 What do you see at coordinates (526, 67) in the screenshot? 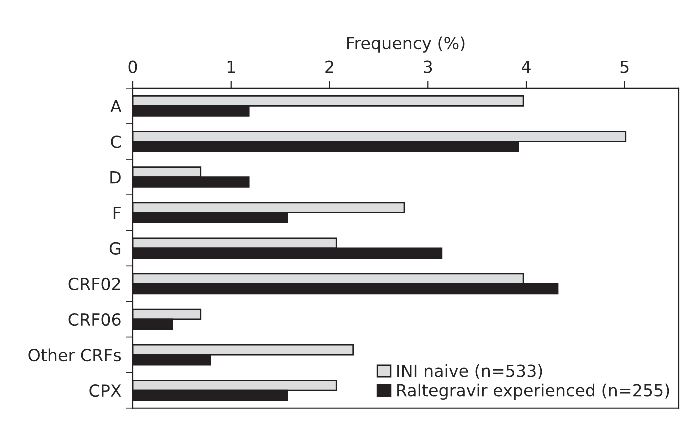
I see `x-tick-label: 4` at bounding box center [526, 67].